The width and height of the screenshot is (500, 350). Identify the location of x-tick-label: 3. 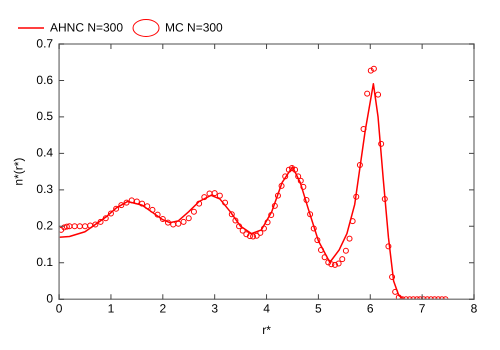
(214, 309).